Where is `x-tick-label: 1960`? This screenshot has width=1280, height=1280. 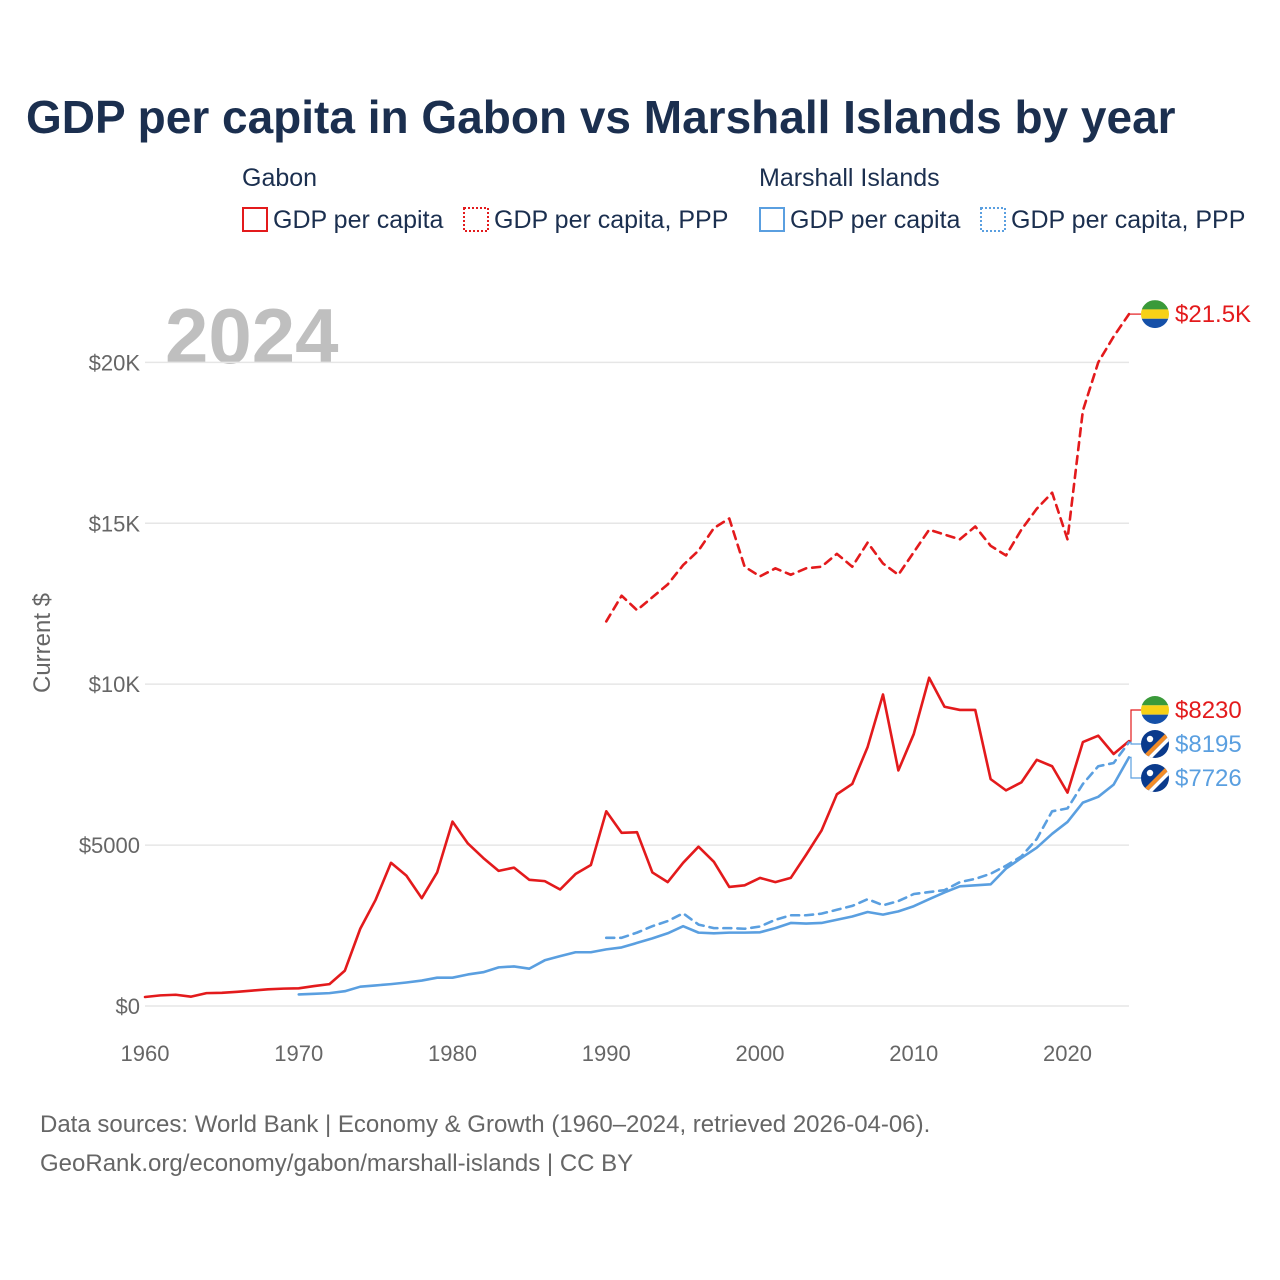
x-tick-label: 1960 is located at coordinates (145, 1053).